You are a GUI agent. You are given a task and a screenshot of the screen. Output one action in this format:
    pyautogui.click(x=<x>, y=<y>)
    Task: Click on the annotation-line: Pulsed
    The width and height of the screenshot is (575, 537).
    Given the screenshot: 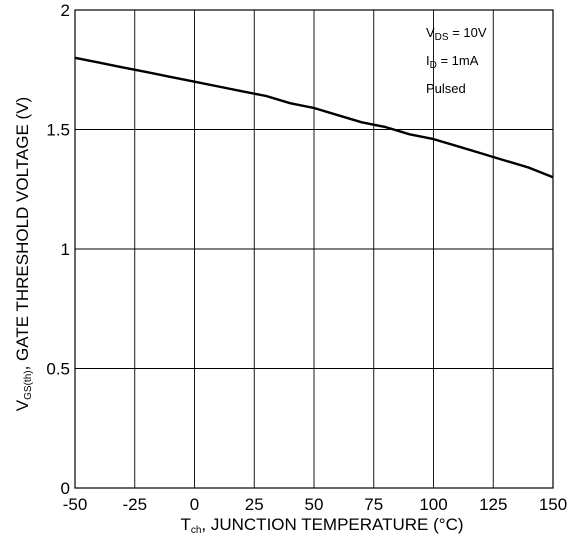 What is the action you would take?
    pyautogui.click(x=446, y=88)
    